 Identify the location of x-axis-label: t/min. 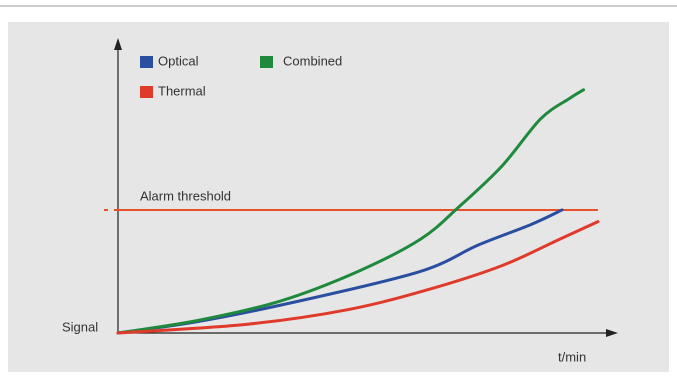
(572, 356).